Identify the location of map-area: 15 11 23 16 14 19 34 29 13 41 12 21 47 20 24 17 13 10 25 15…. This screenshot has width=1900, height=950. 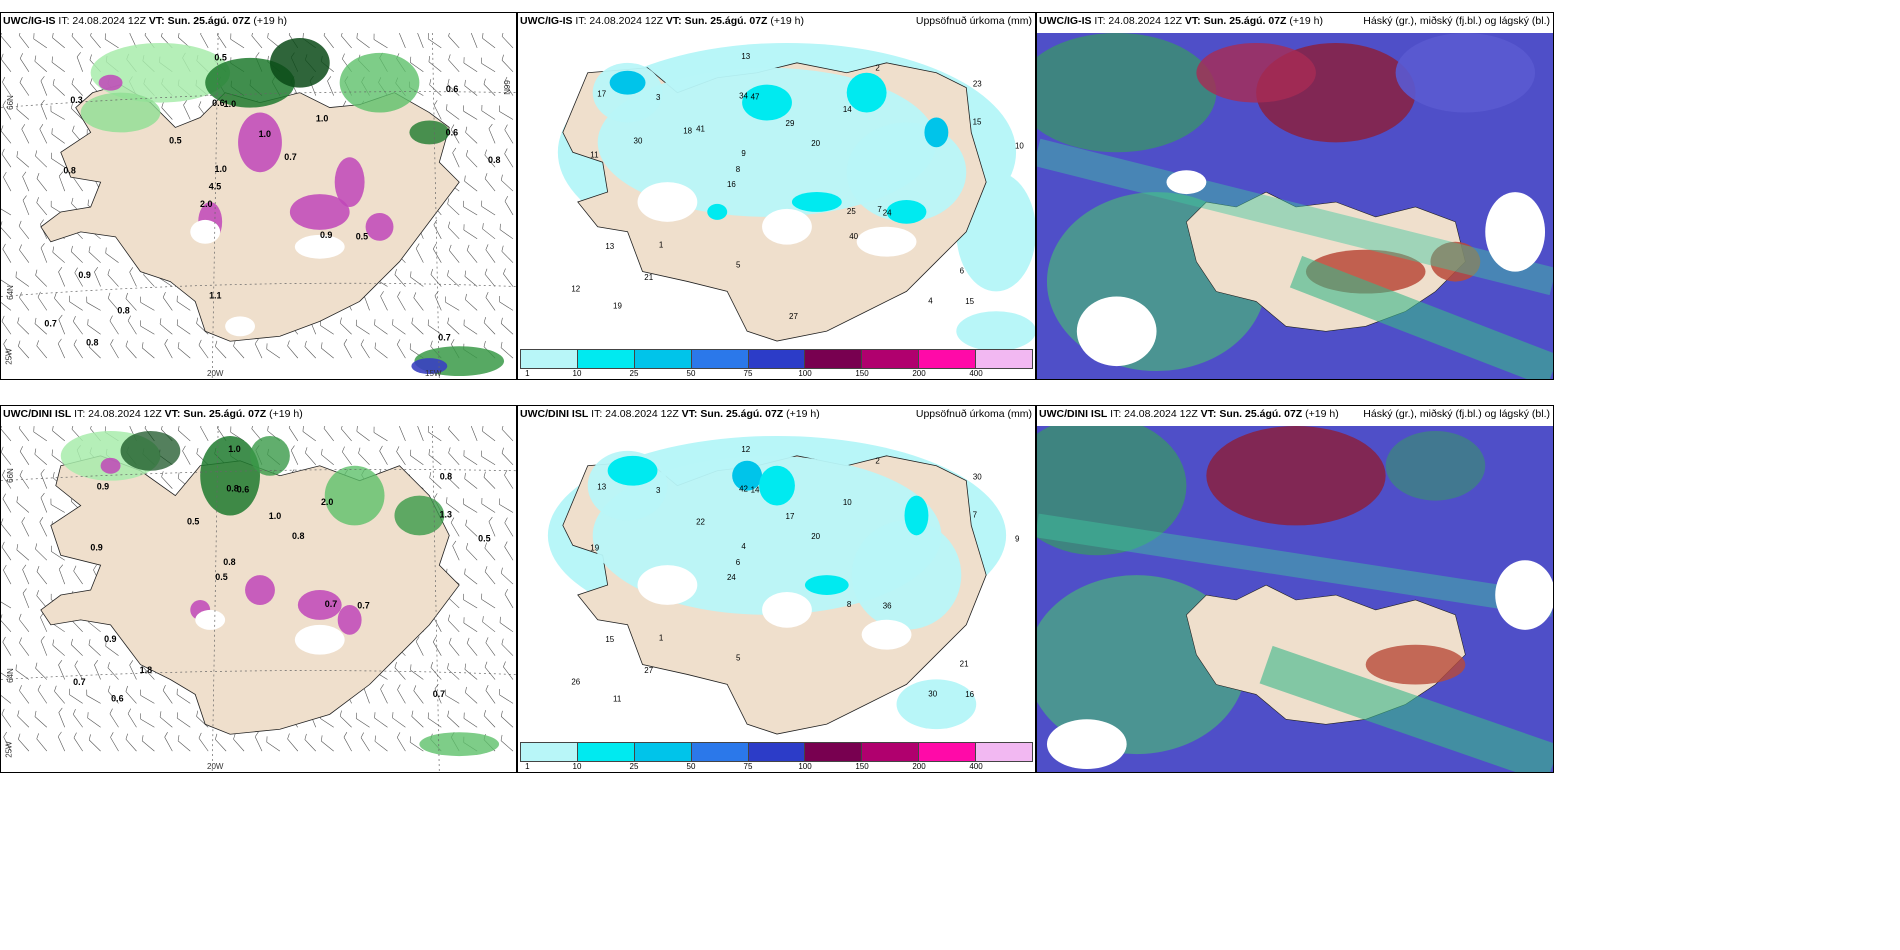
(776, 192).